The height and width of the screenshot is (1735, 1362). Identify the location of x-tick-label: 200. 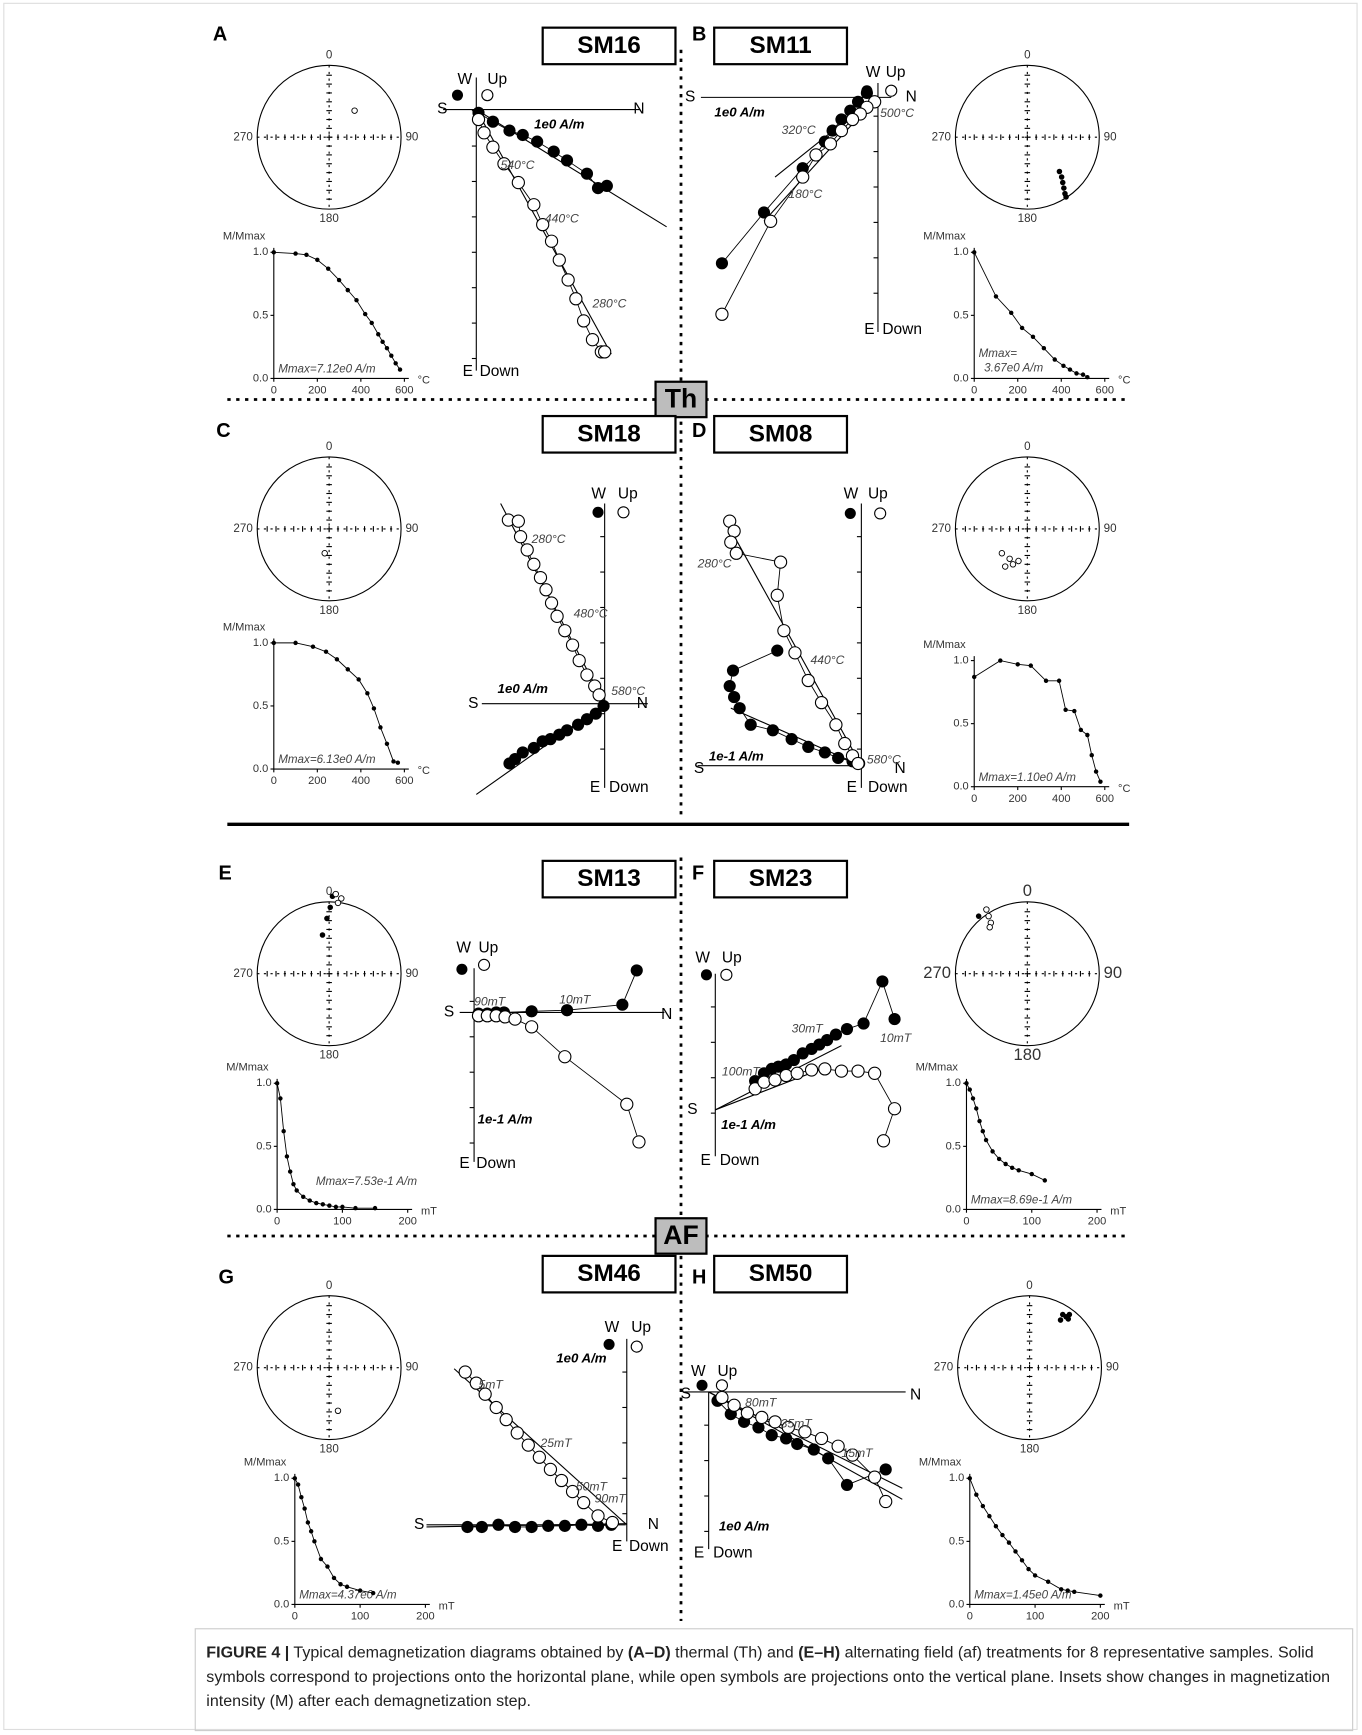
(317, 391).